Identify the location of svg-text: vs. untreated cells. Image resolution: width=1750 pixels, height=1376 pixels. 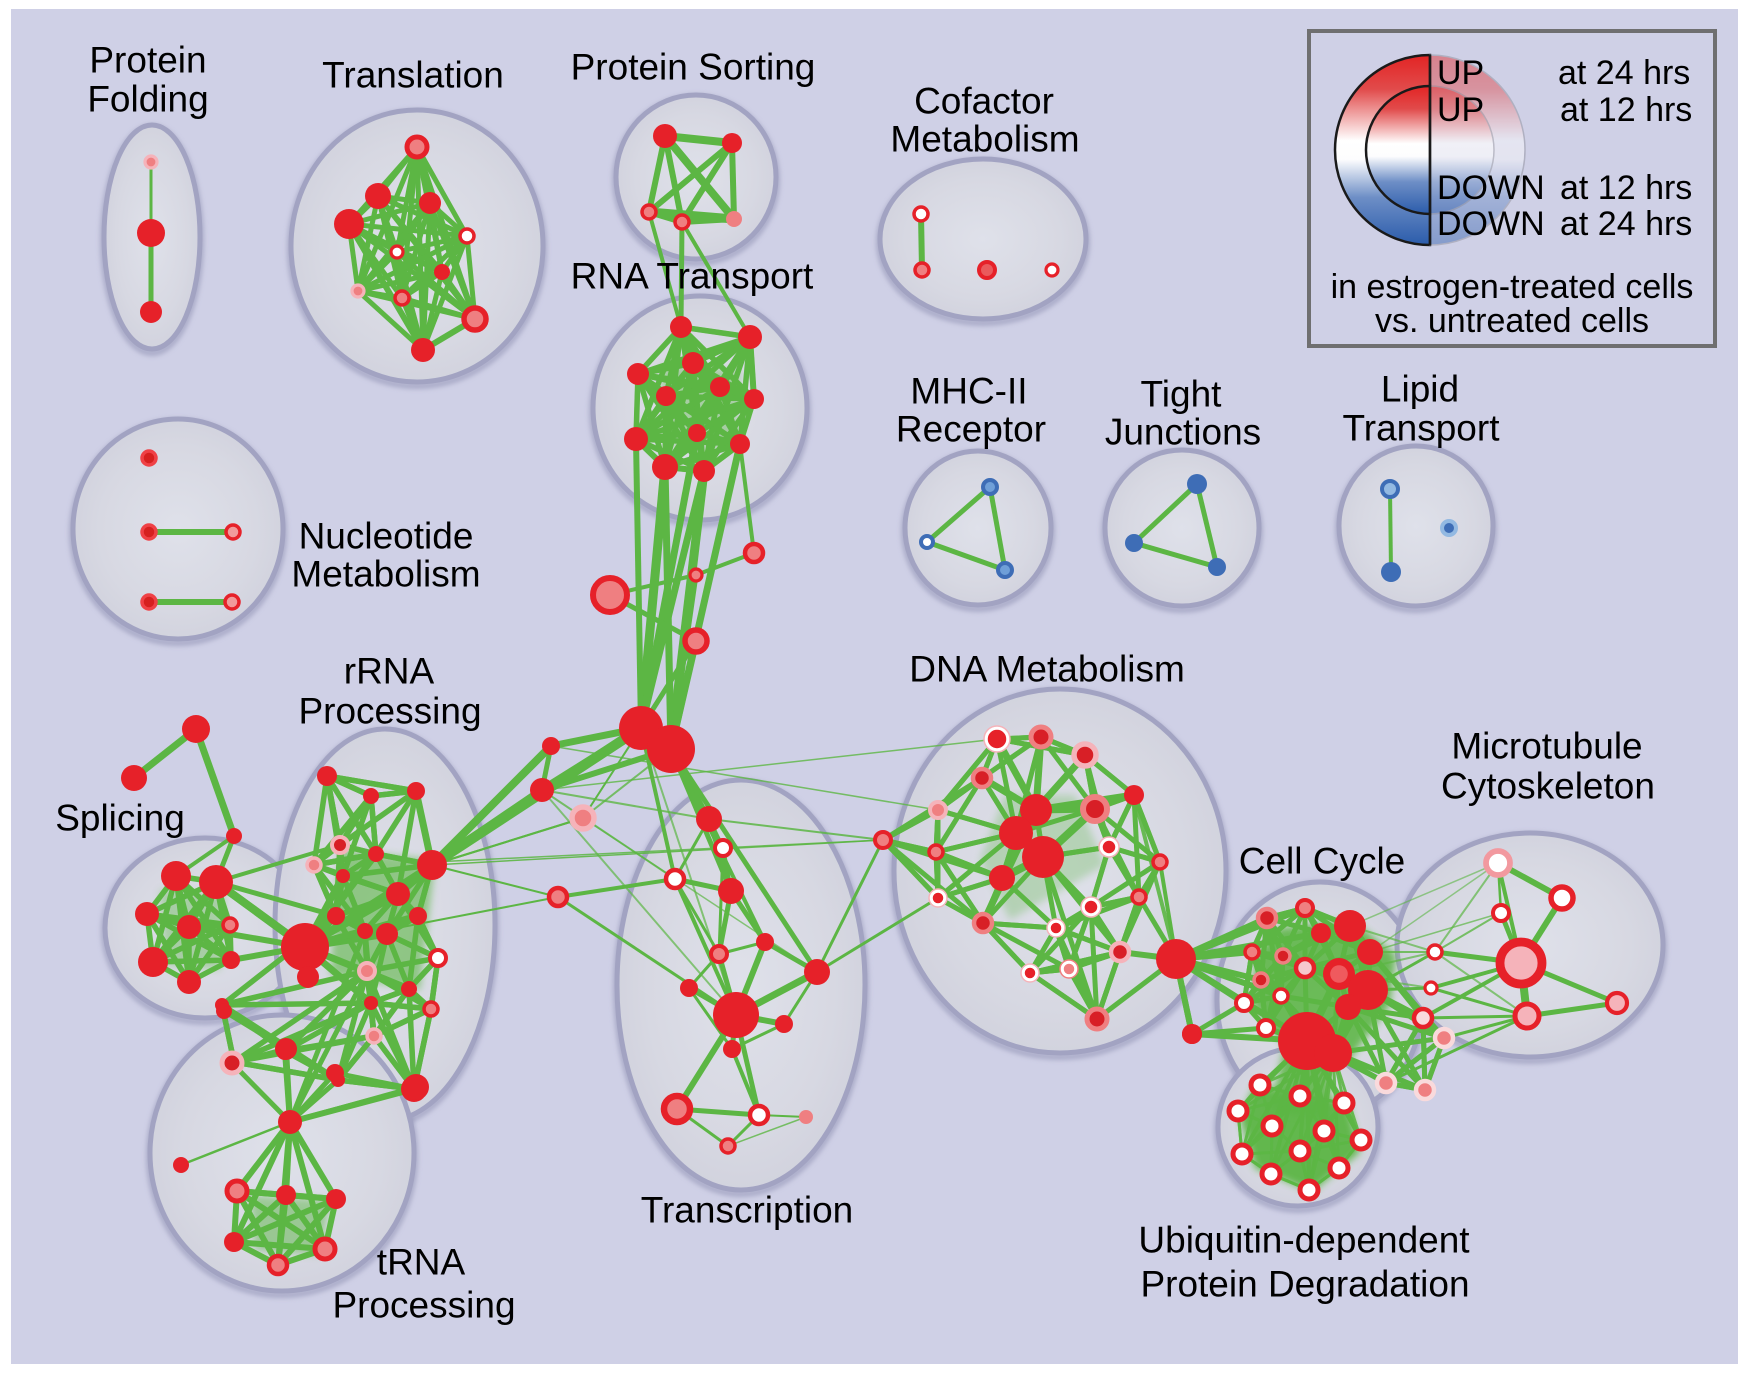
(1512, 321).